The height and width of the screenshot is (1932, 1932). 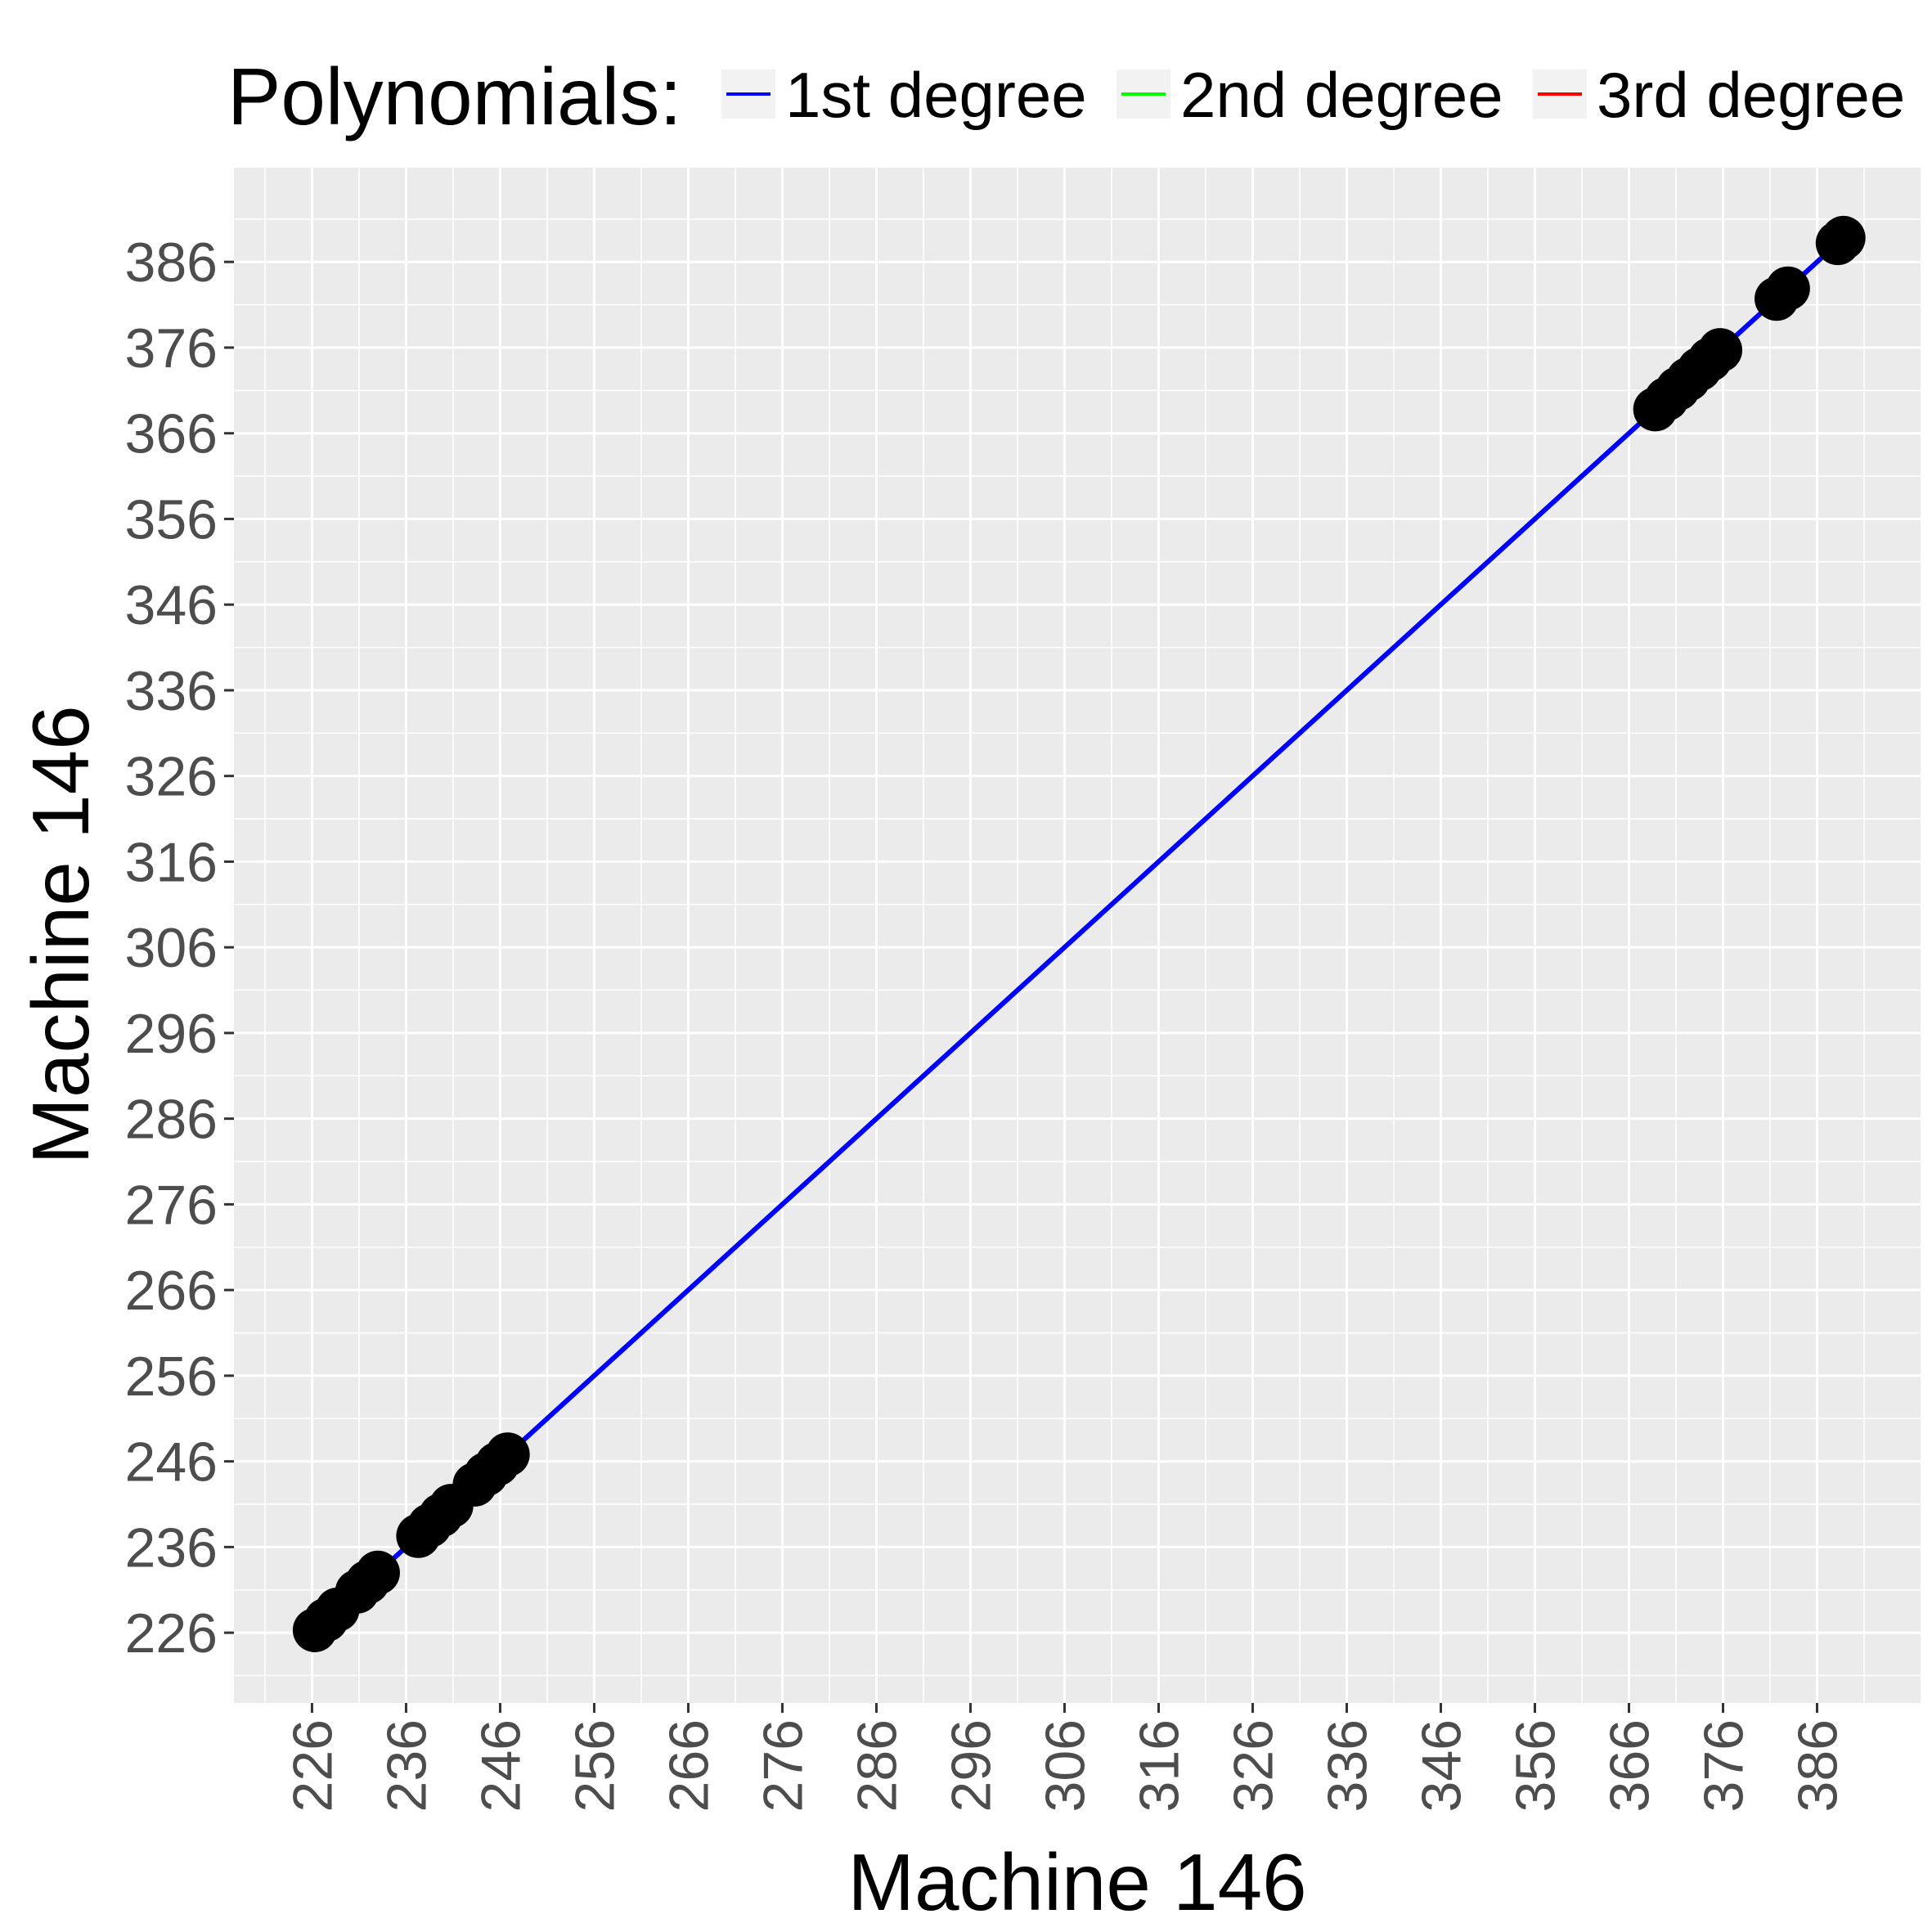 I want to click on y-tick-label: 346, so click(x=171, y=605).